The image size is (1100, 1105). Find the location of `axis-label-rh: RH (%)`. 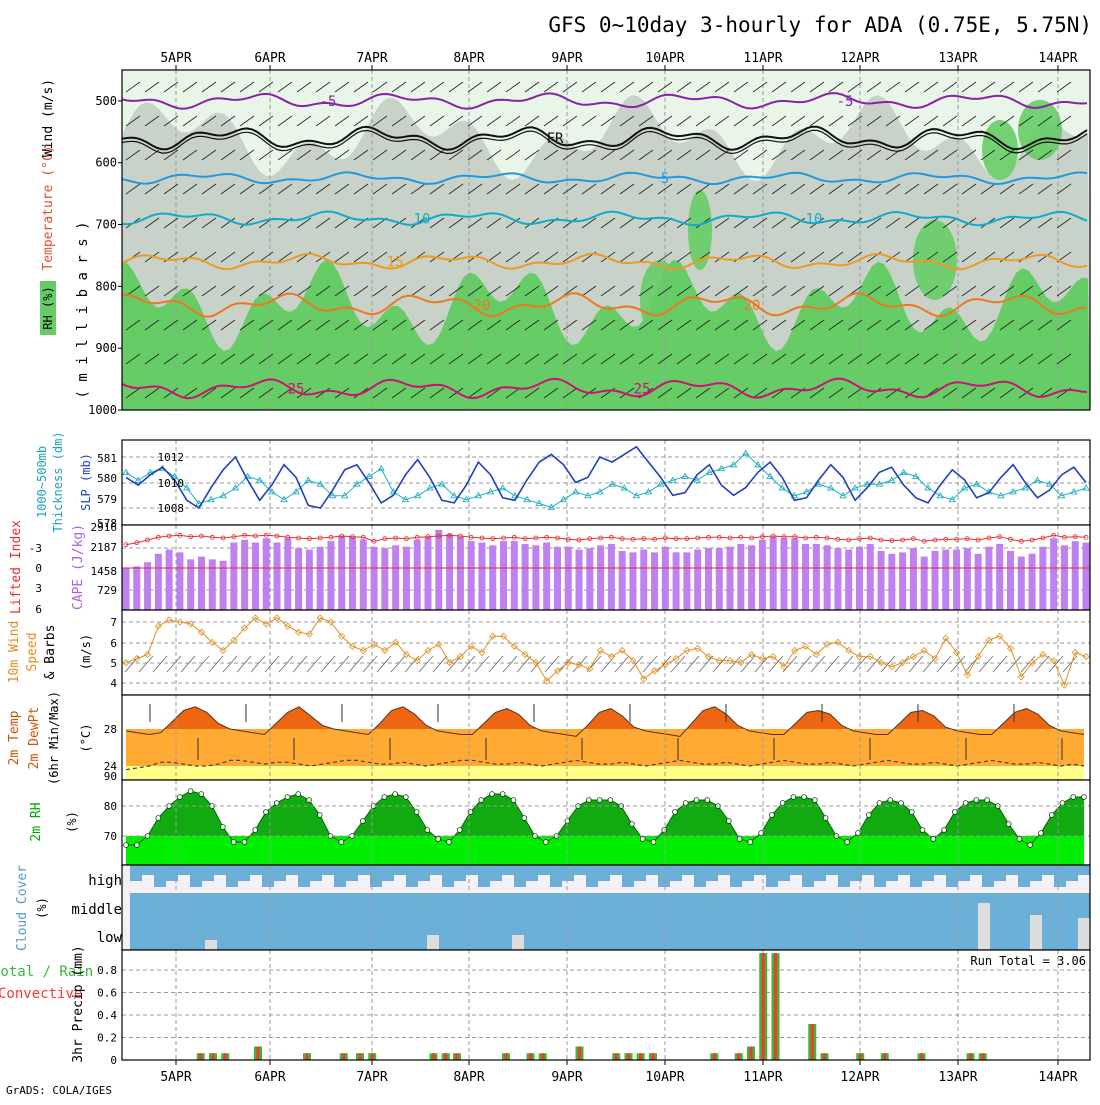

axis-label-rh: RH (%) is located at coordinates (48, 307).